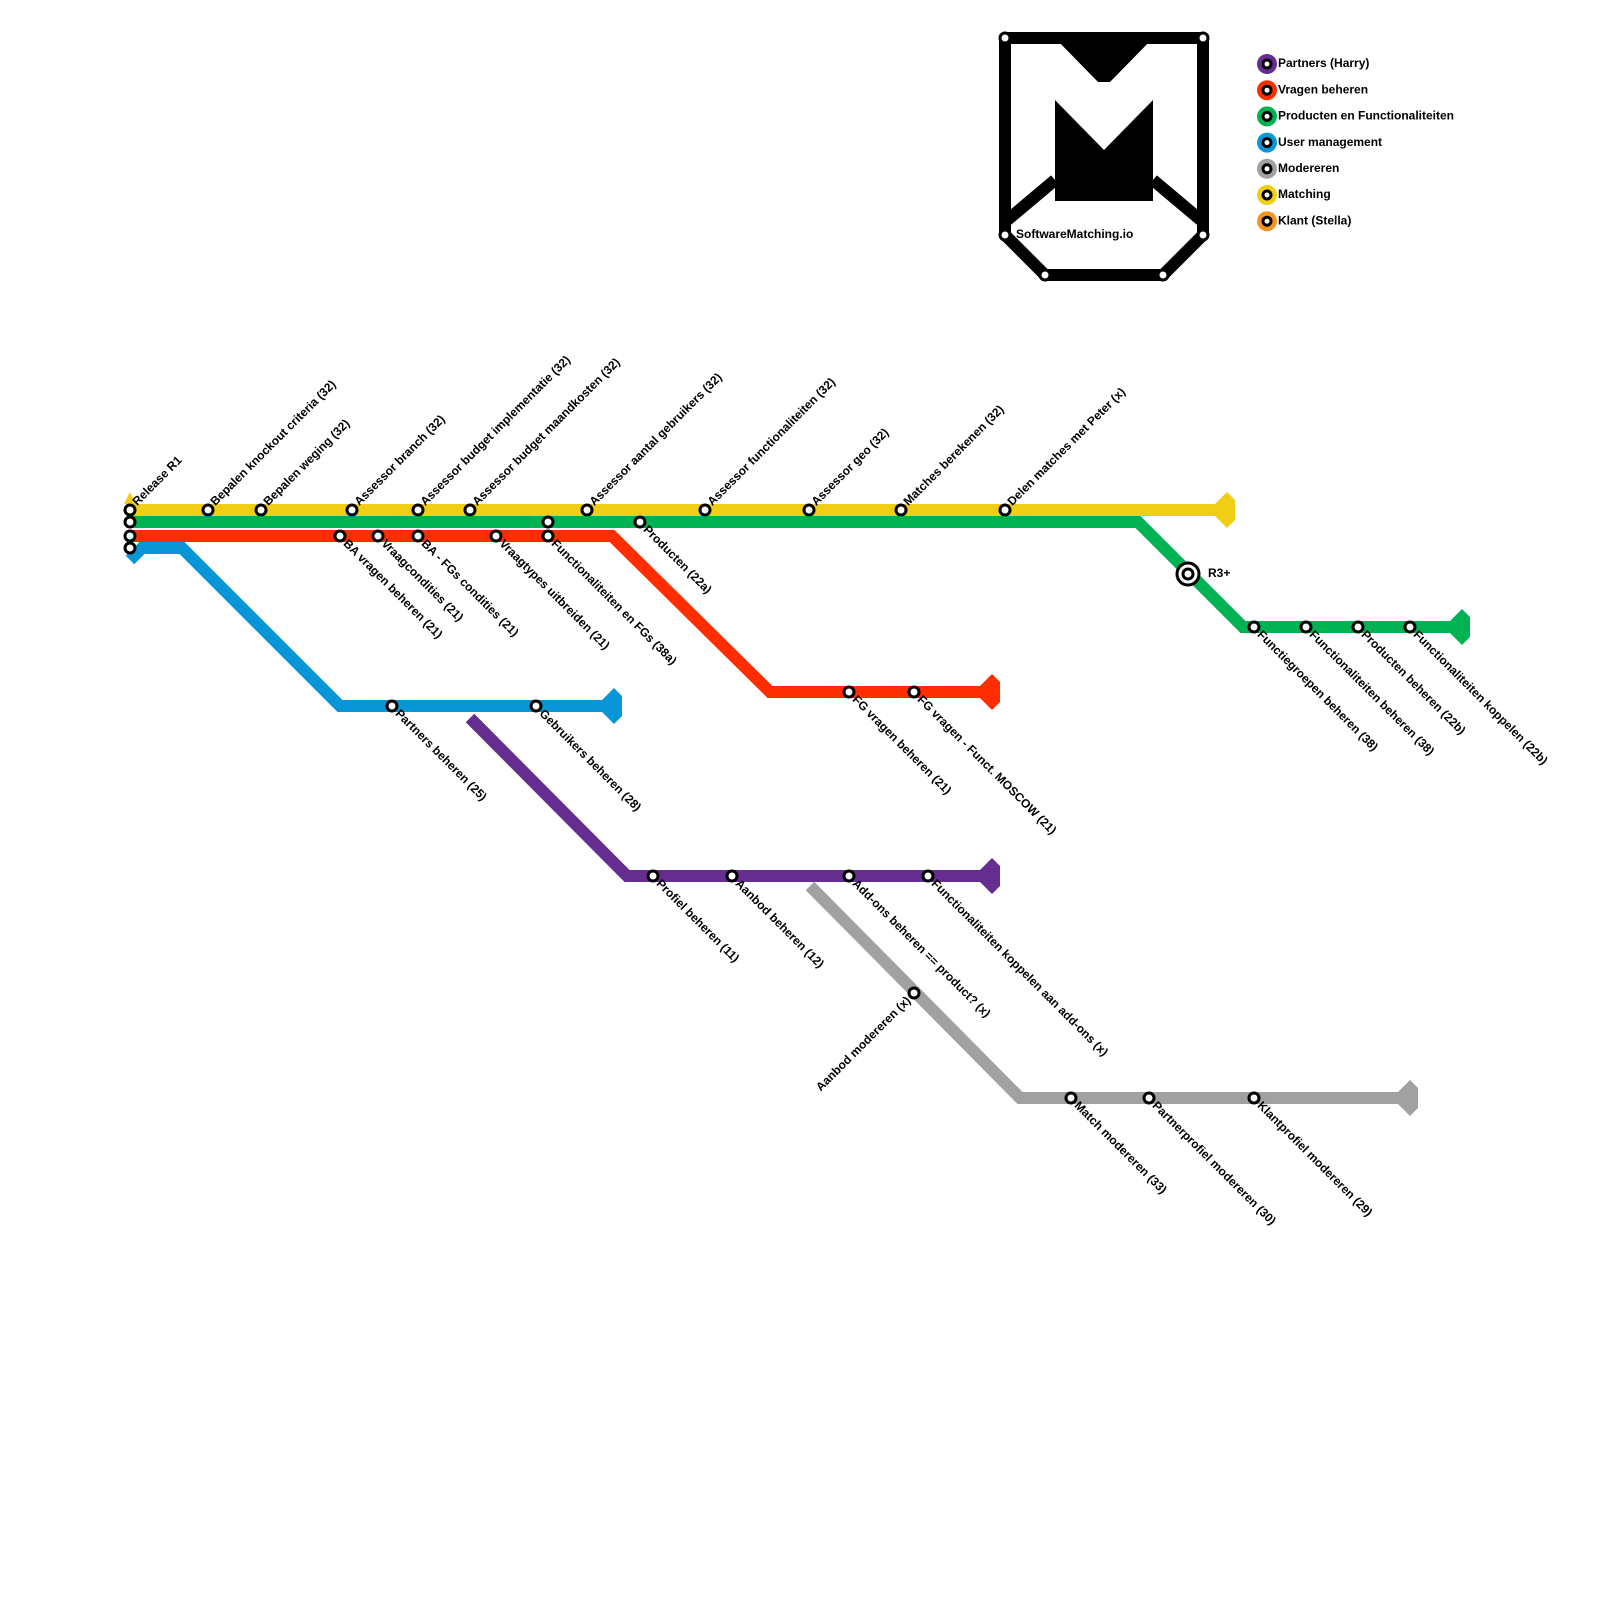 Image resolution: width=1600 pixels, height=1600 pixels. What do you see at coordinates (863, 1043) in the screenshot?
I see `station-label: Aanbod modereren (x)` at bounding box center [863, 1043].